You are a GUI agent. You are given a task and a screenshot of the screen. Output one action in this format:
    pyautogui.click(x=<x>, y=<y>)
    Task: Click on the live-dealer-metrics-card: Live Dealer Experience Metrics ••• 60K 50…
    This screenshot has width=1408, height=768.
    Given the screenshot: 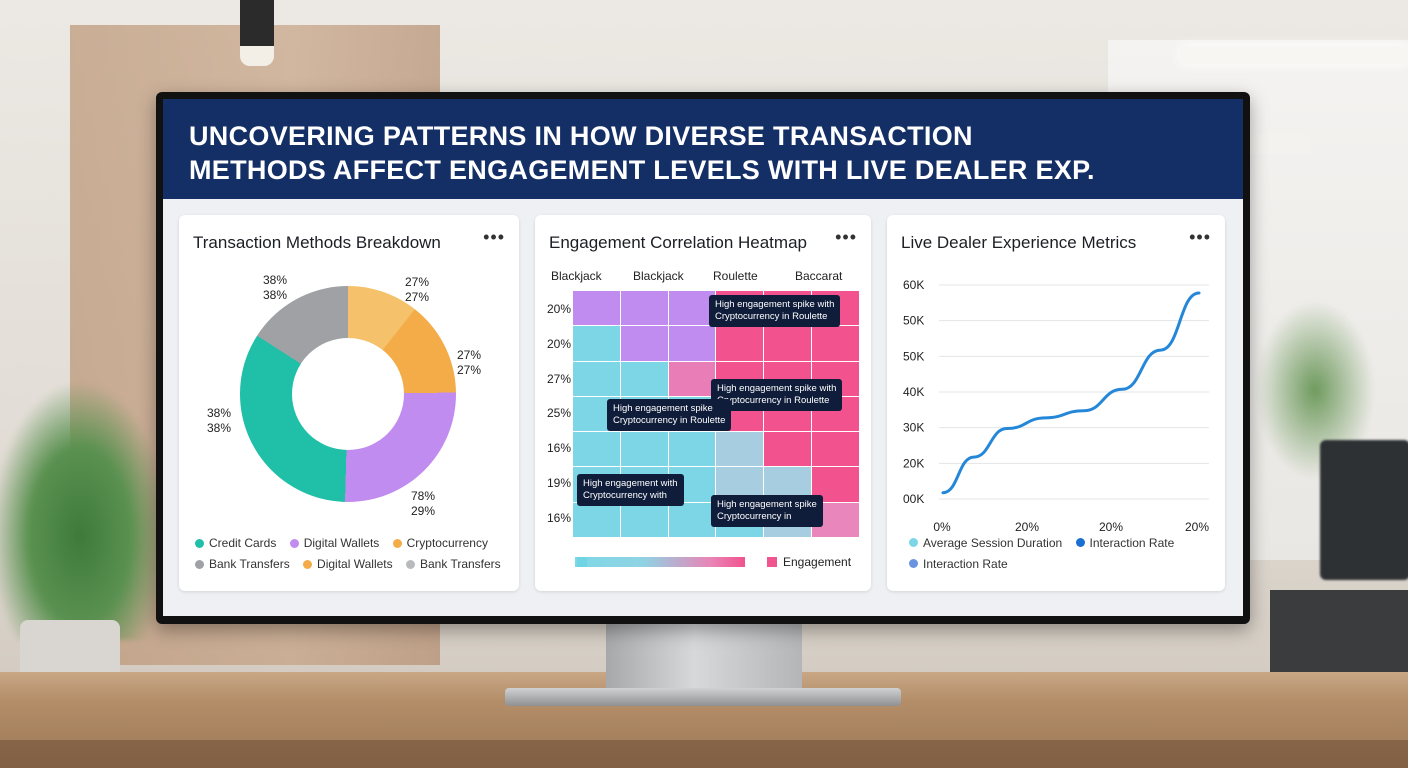 What is the action you would take?
    pyautogui.click(x=1056, y=403)
    